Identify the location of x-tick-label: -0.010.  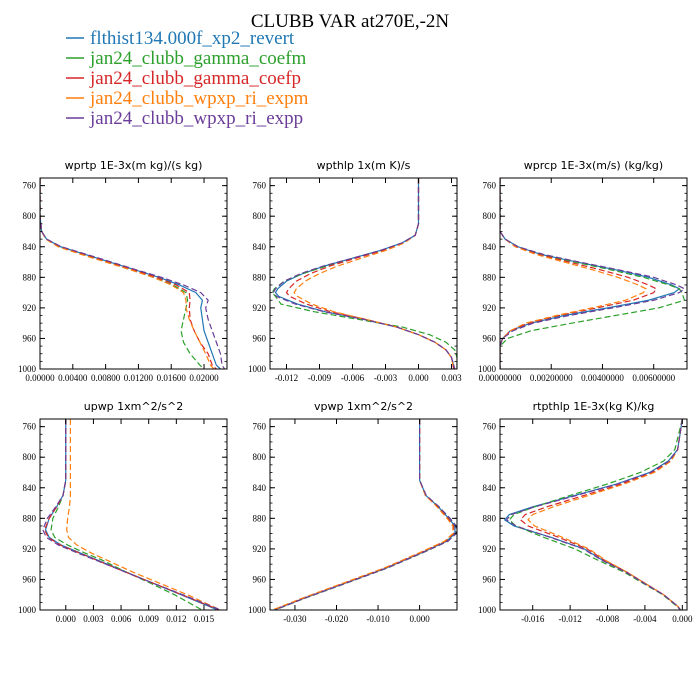
(378, 619).